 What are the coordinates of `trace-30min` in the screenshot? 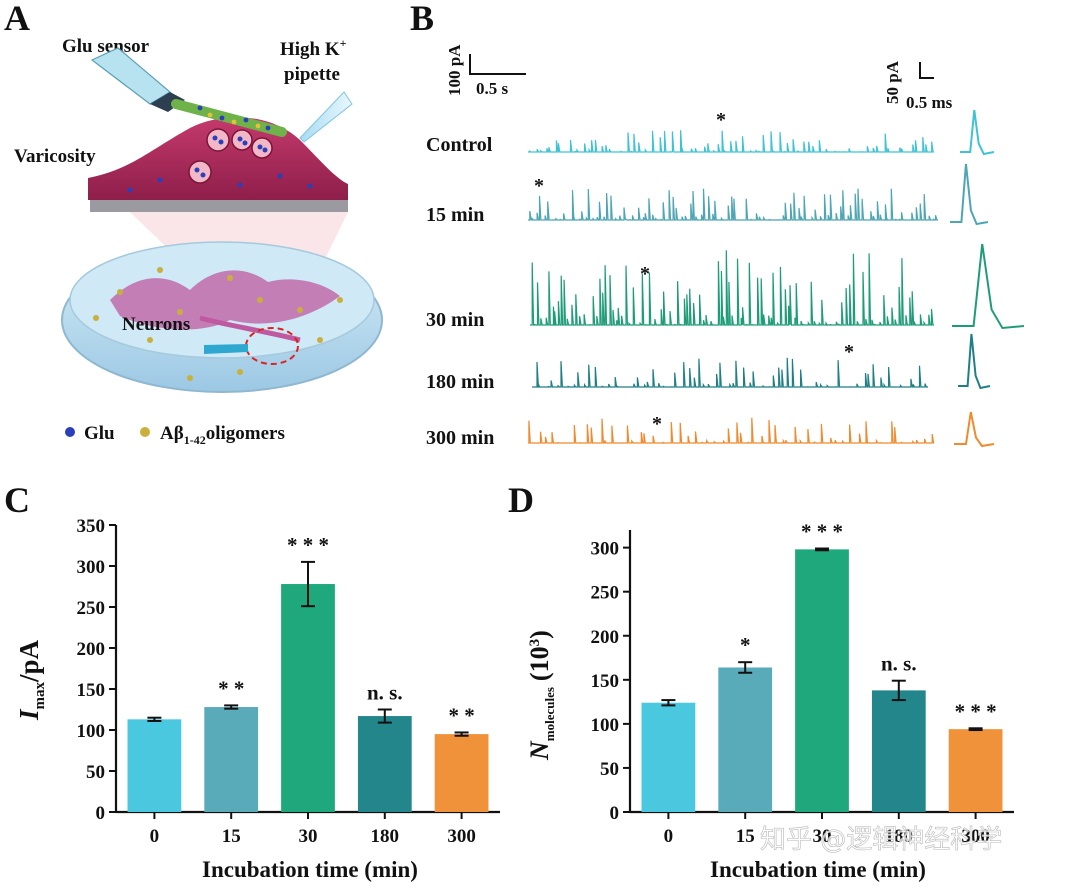 It's located at (732, 288).